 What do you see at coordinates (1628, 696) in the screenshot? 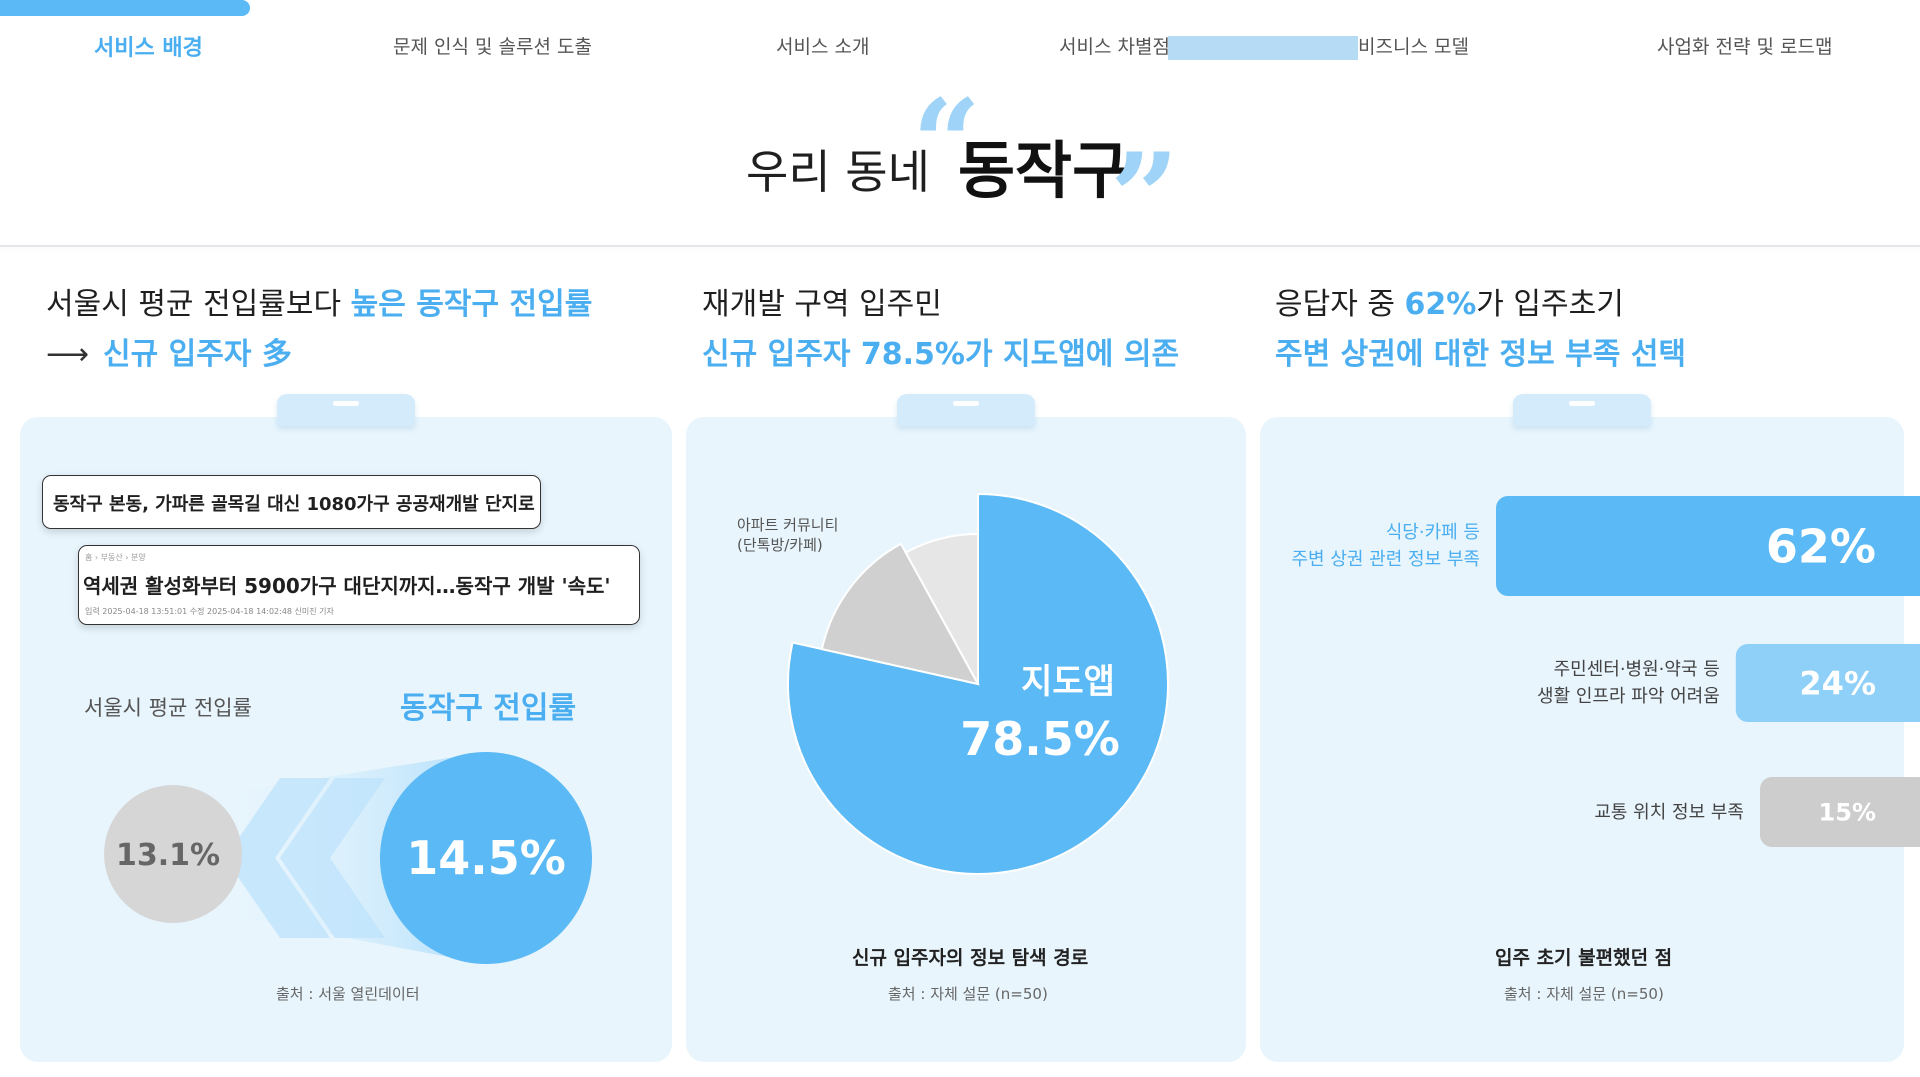
I see `bar-label-infrastructure-line: 생활 인프라 파악 어려움` at bounding box center [1628, 696].